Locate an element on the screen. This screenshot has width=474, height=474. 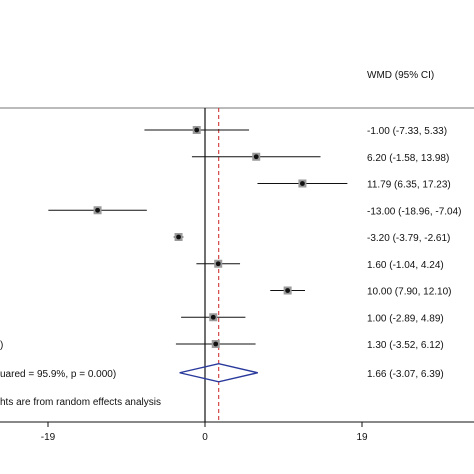
study-name-fragment: ) is located at coordinates (1, 345).